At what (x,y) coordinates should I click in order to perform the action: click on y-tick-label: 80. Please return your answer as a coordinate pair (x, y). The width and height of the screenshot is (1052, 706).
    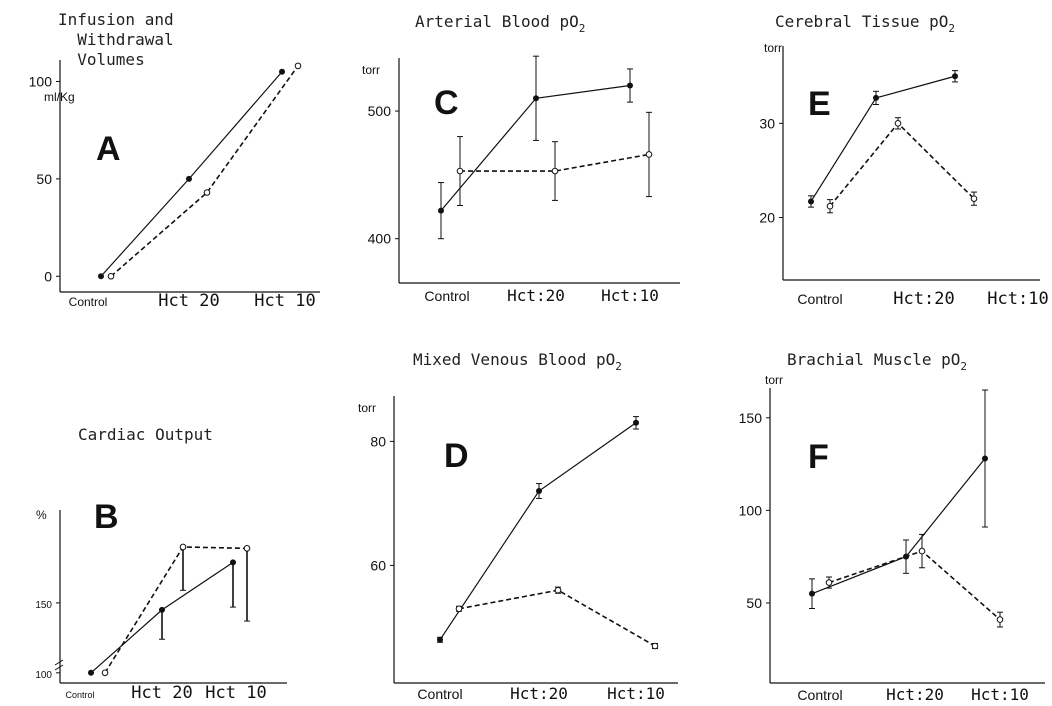
    Looking at the image, I should click on (378, 441).